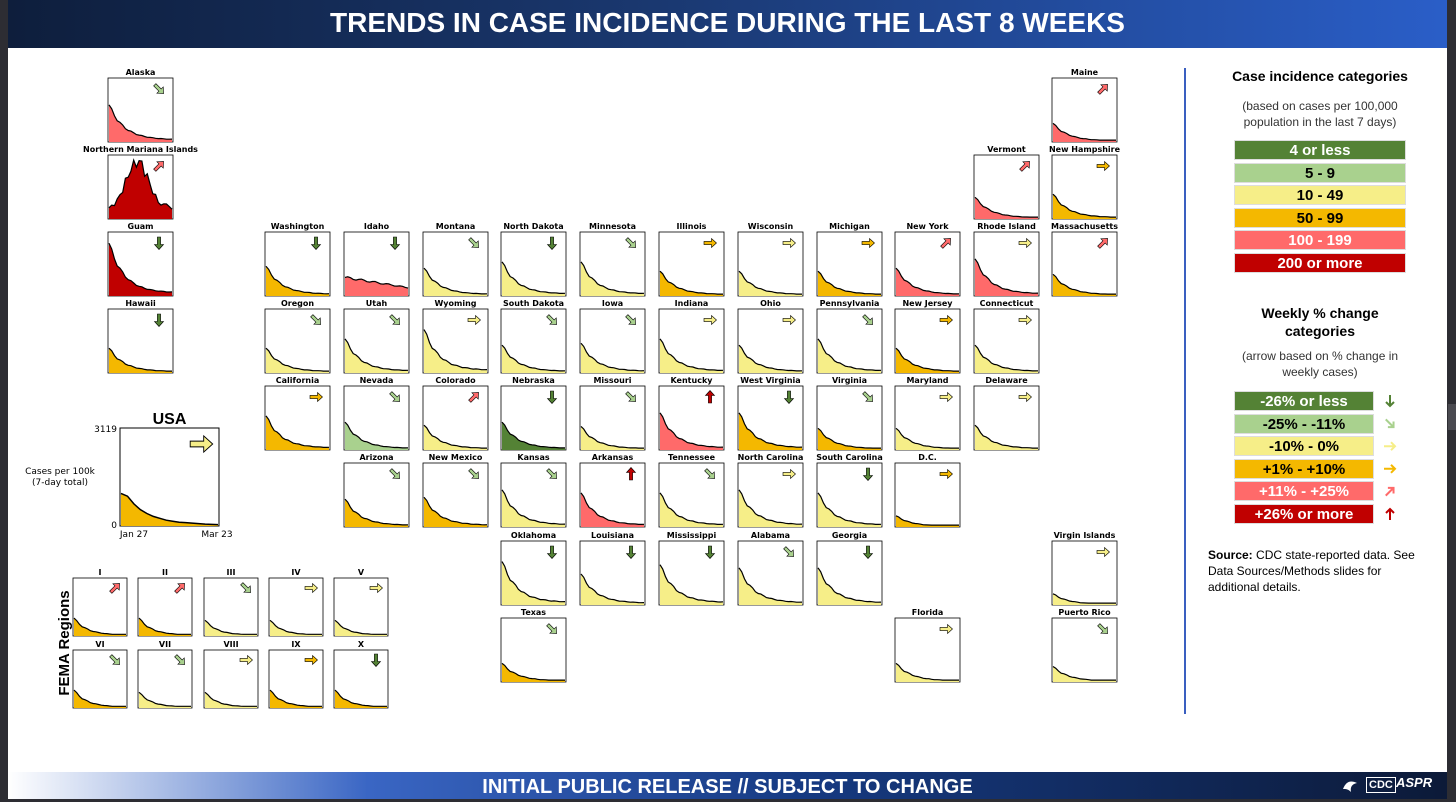  I want to click on tile-label: VII, so click(165, 644).